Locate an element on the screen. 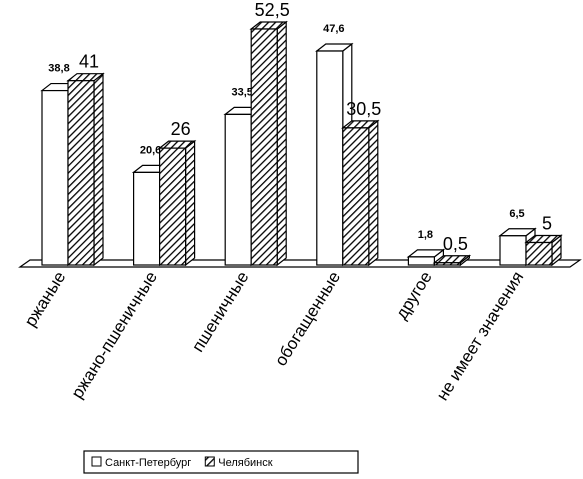  value-label: 5 is located at coordinates (547, 224).